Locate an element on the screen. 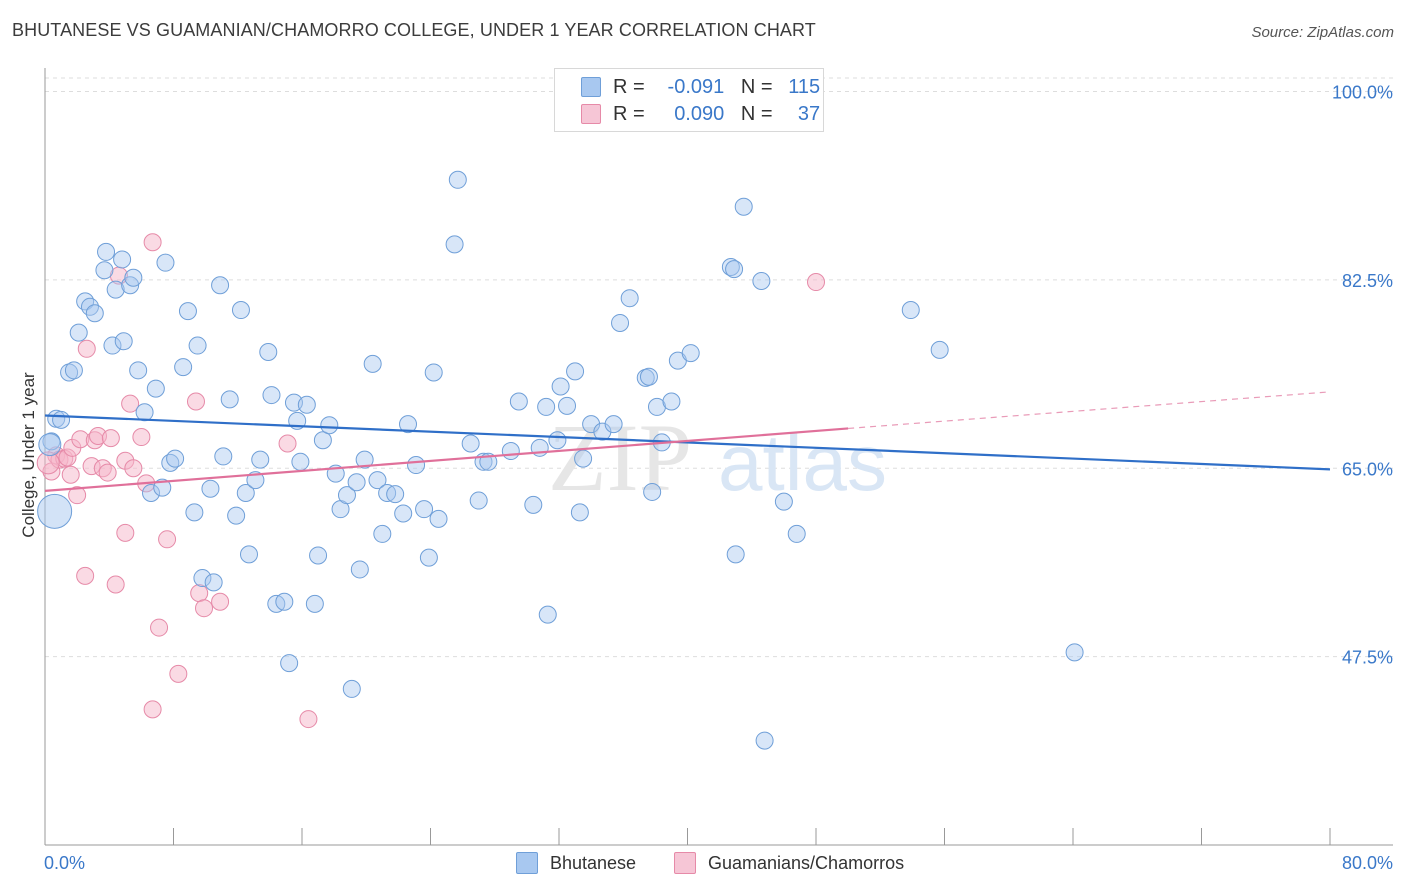 Image resolution: width=1406 pixels, height=892 pixels. trend-line-guamanians-extrapolated is located at coordinates (1089, 410).